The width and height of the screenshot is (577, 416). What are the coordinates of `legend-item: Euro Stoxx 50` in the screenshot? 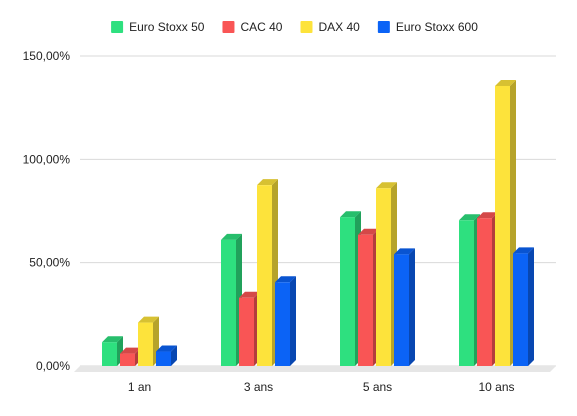 It's located at (158, 27).